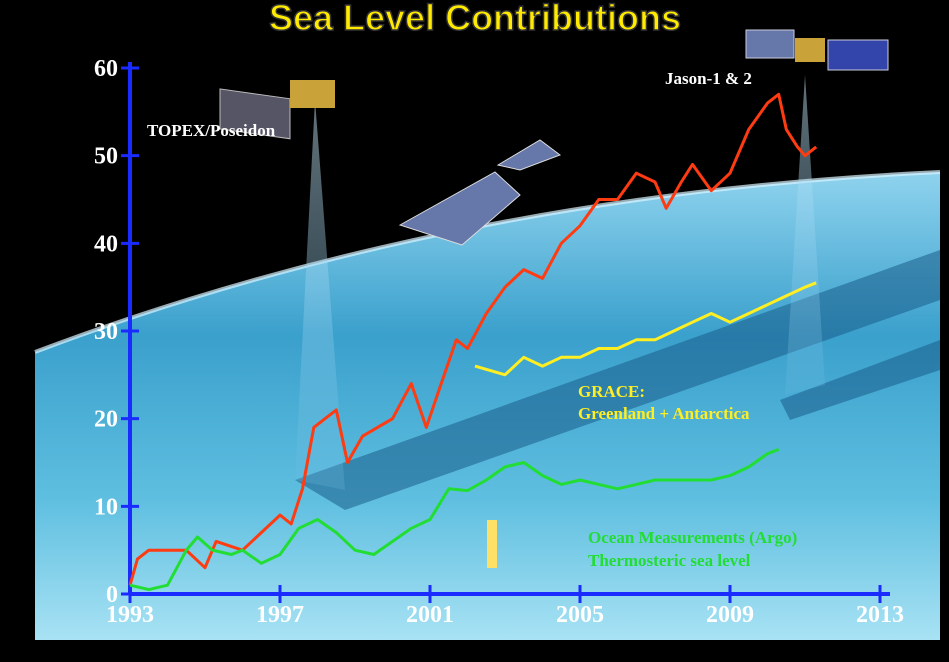 Image resolution: width=949 pixels, height=662 pixels. What do you see at coordinates (580, 615) in the screenshot?
I see `x-tick-label: 2005` at bounding box center [580, 615].